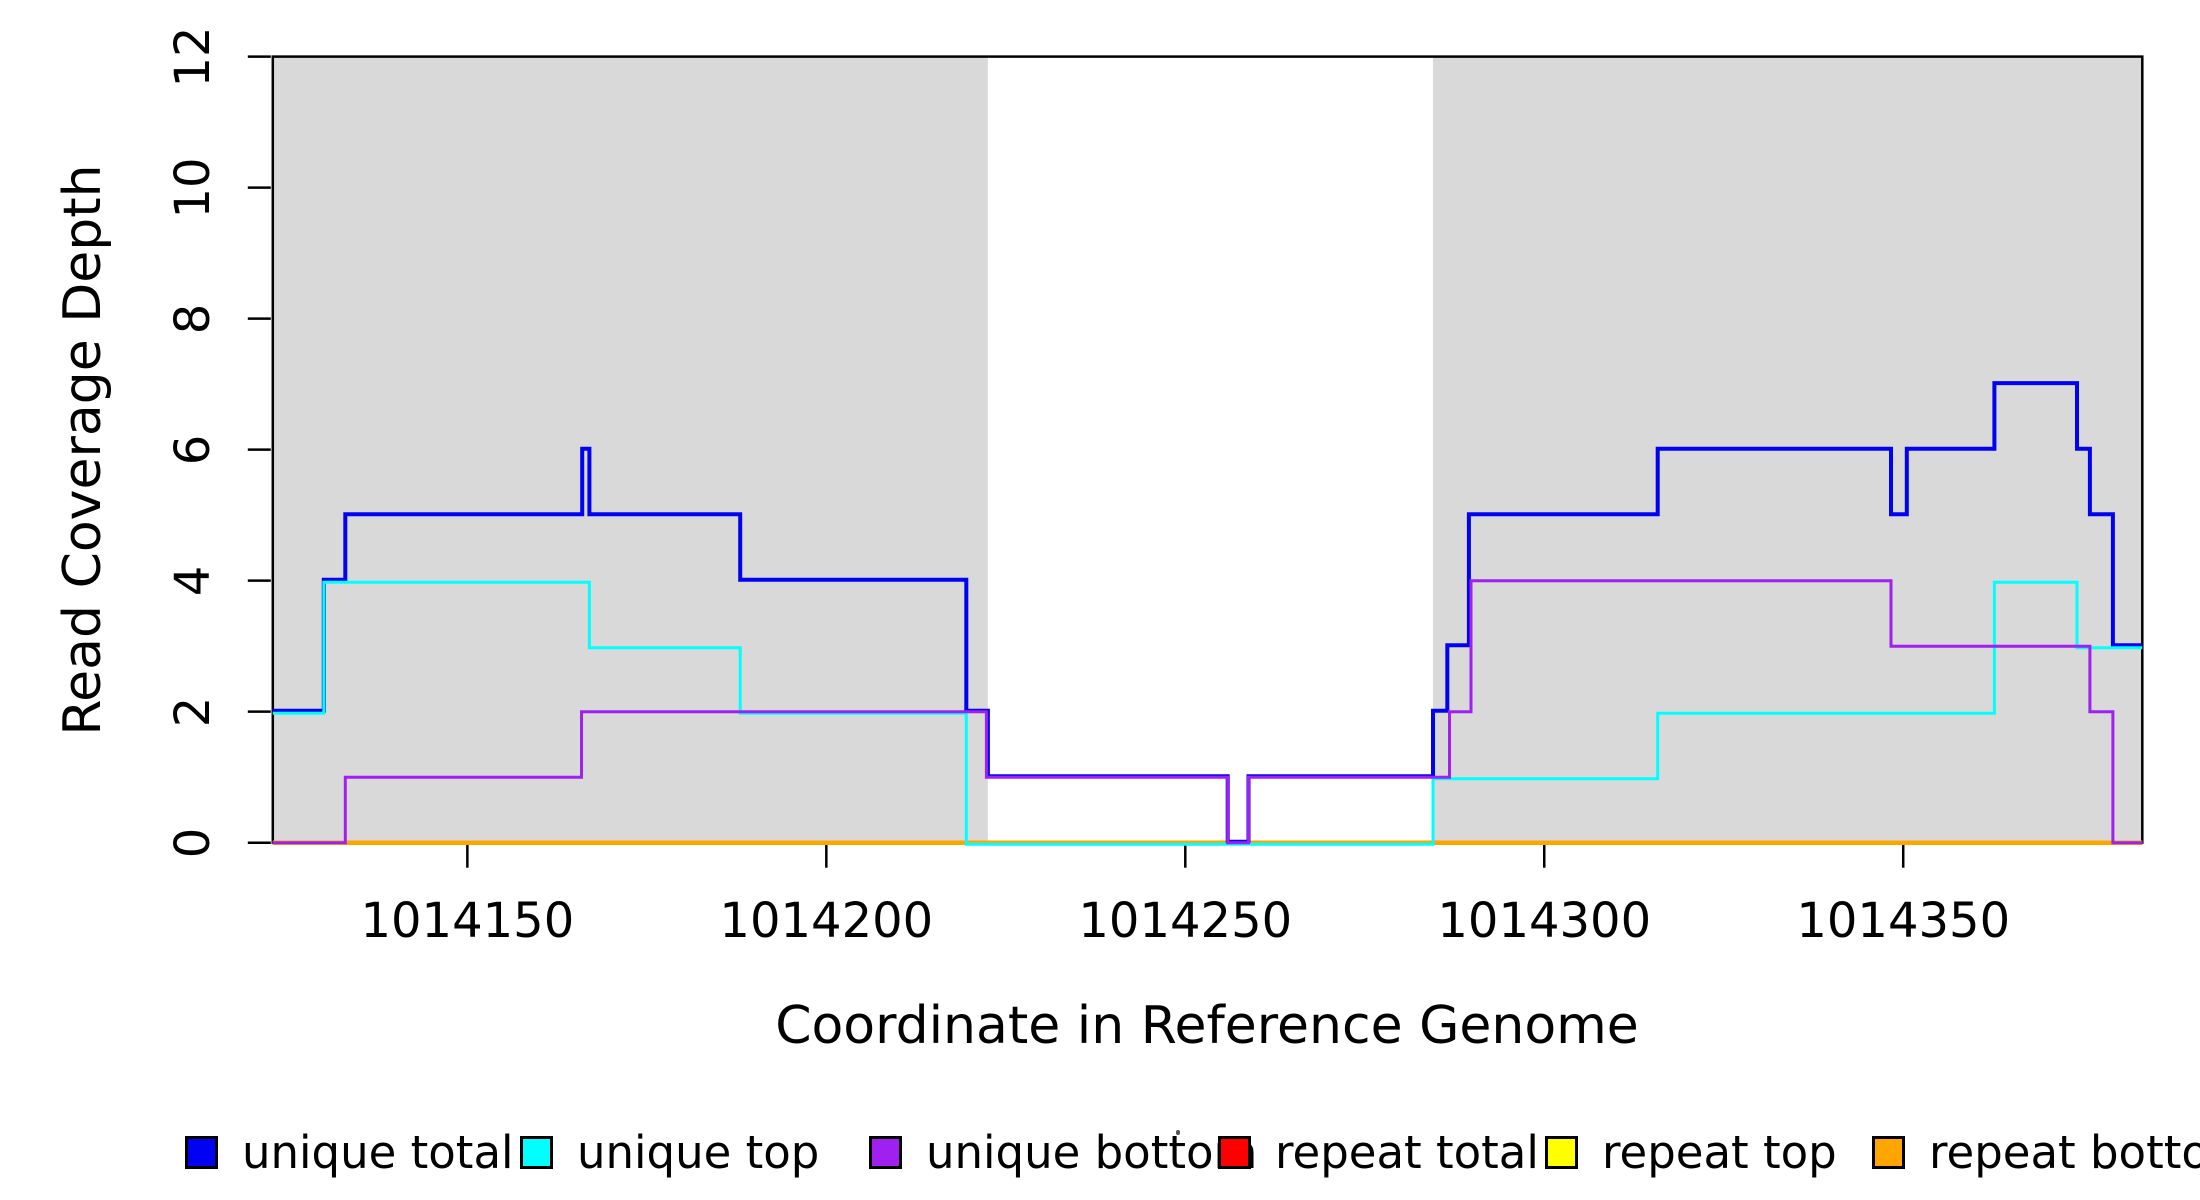 This screenshot has width=2200, height=1200. What do you see at coordinates (1903, 921) in the screenshot?
I see `x-tick-label: 1014350` at bounding box center [1903, 921].